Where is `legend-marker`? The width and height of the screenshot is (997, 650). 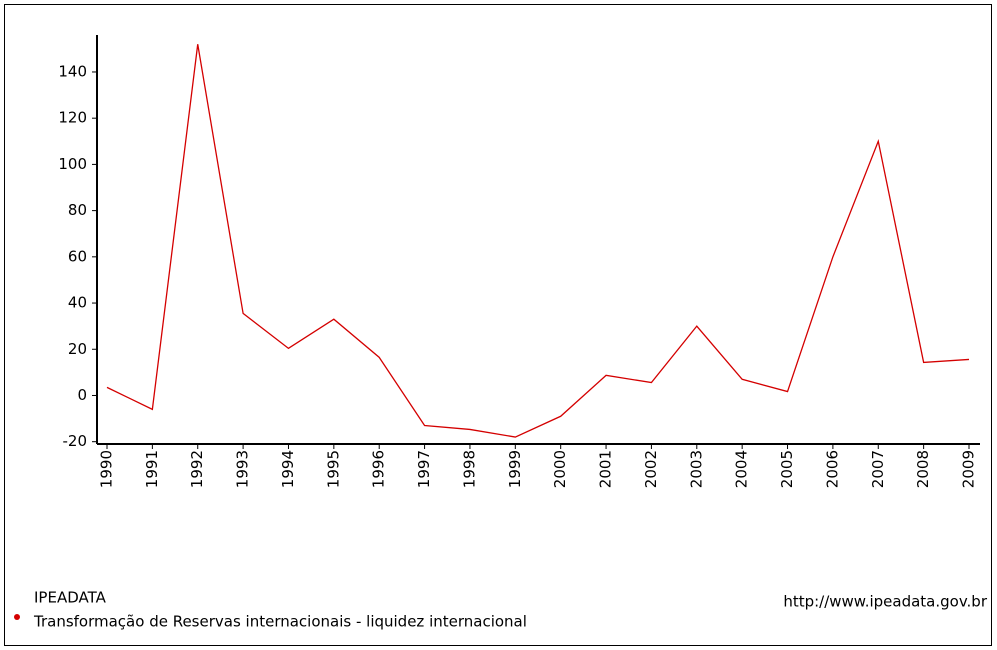
legend-marker is located at coordinates (17, 617).